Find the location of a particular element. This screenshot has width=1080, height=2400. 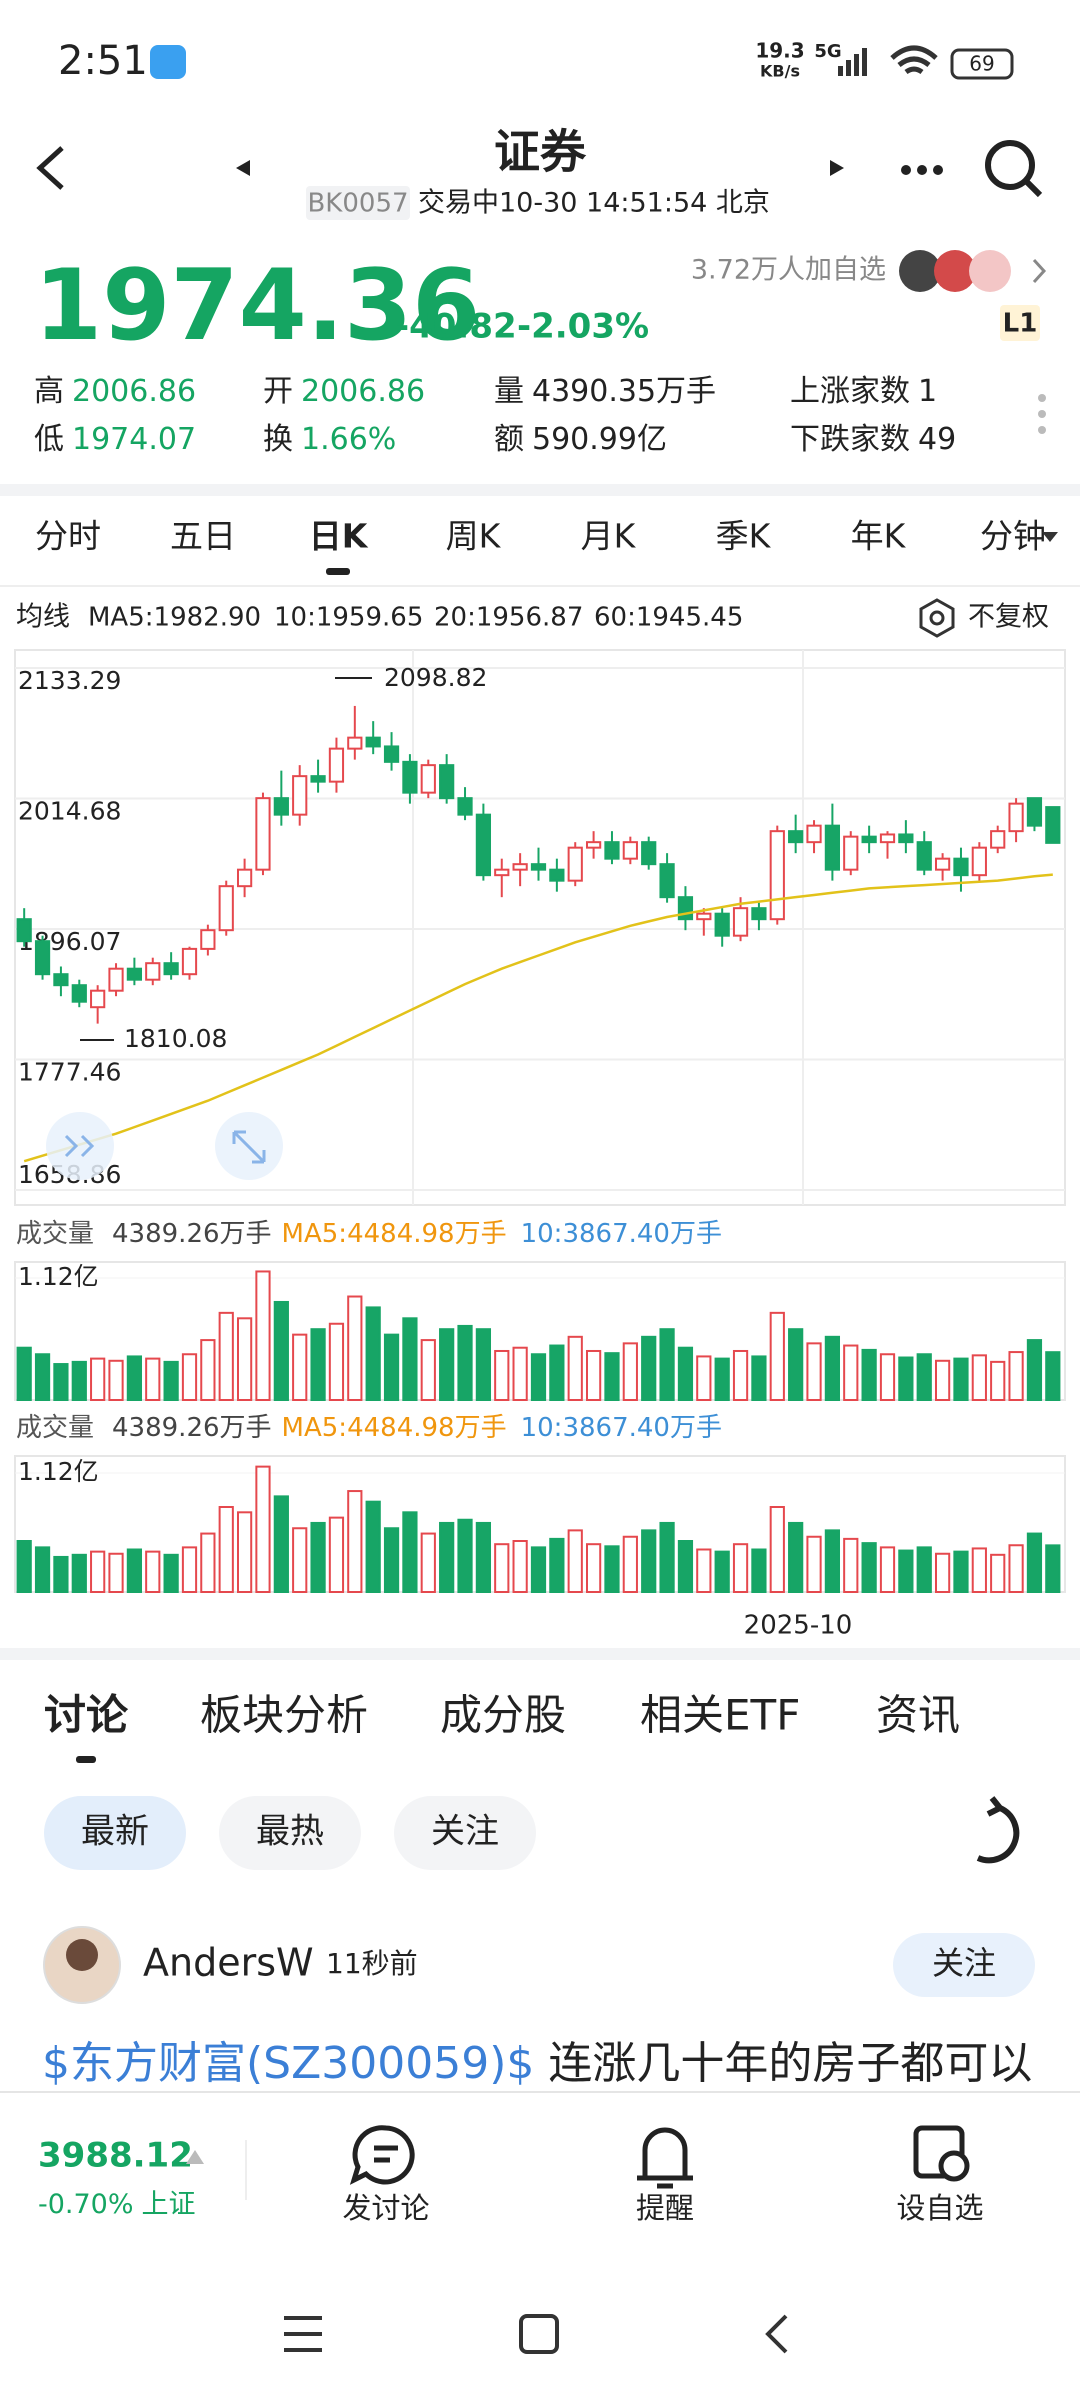

network: 5G is located at coordinates (827, 51).